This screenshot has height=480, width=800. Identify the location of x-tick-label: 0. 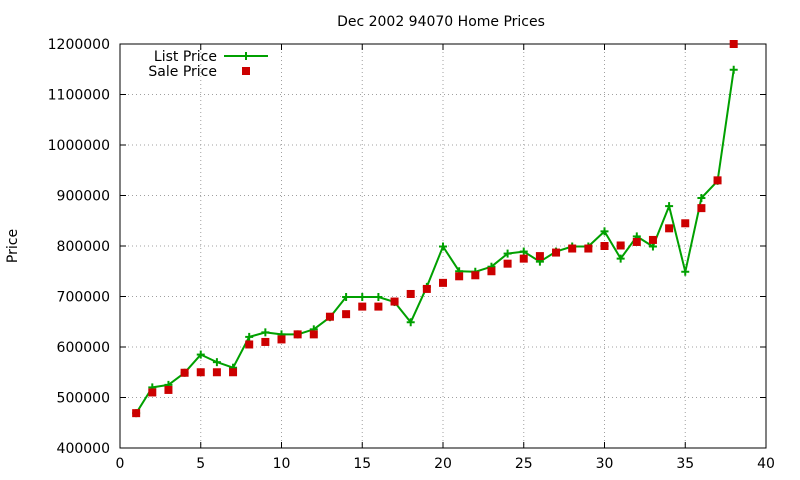
(120, 464).